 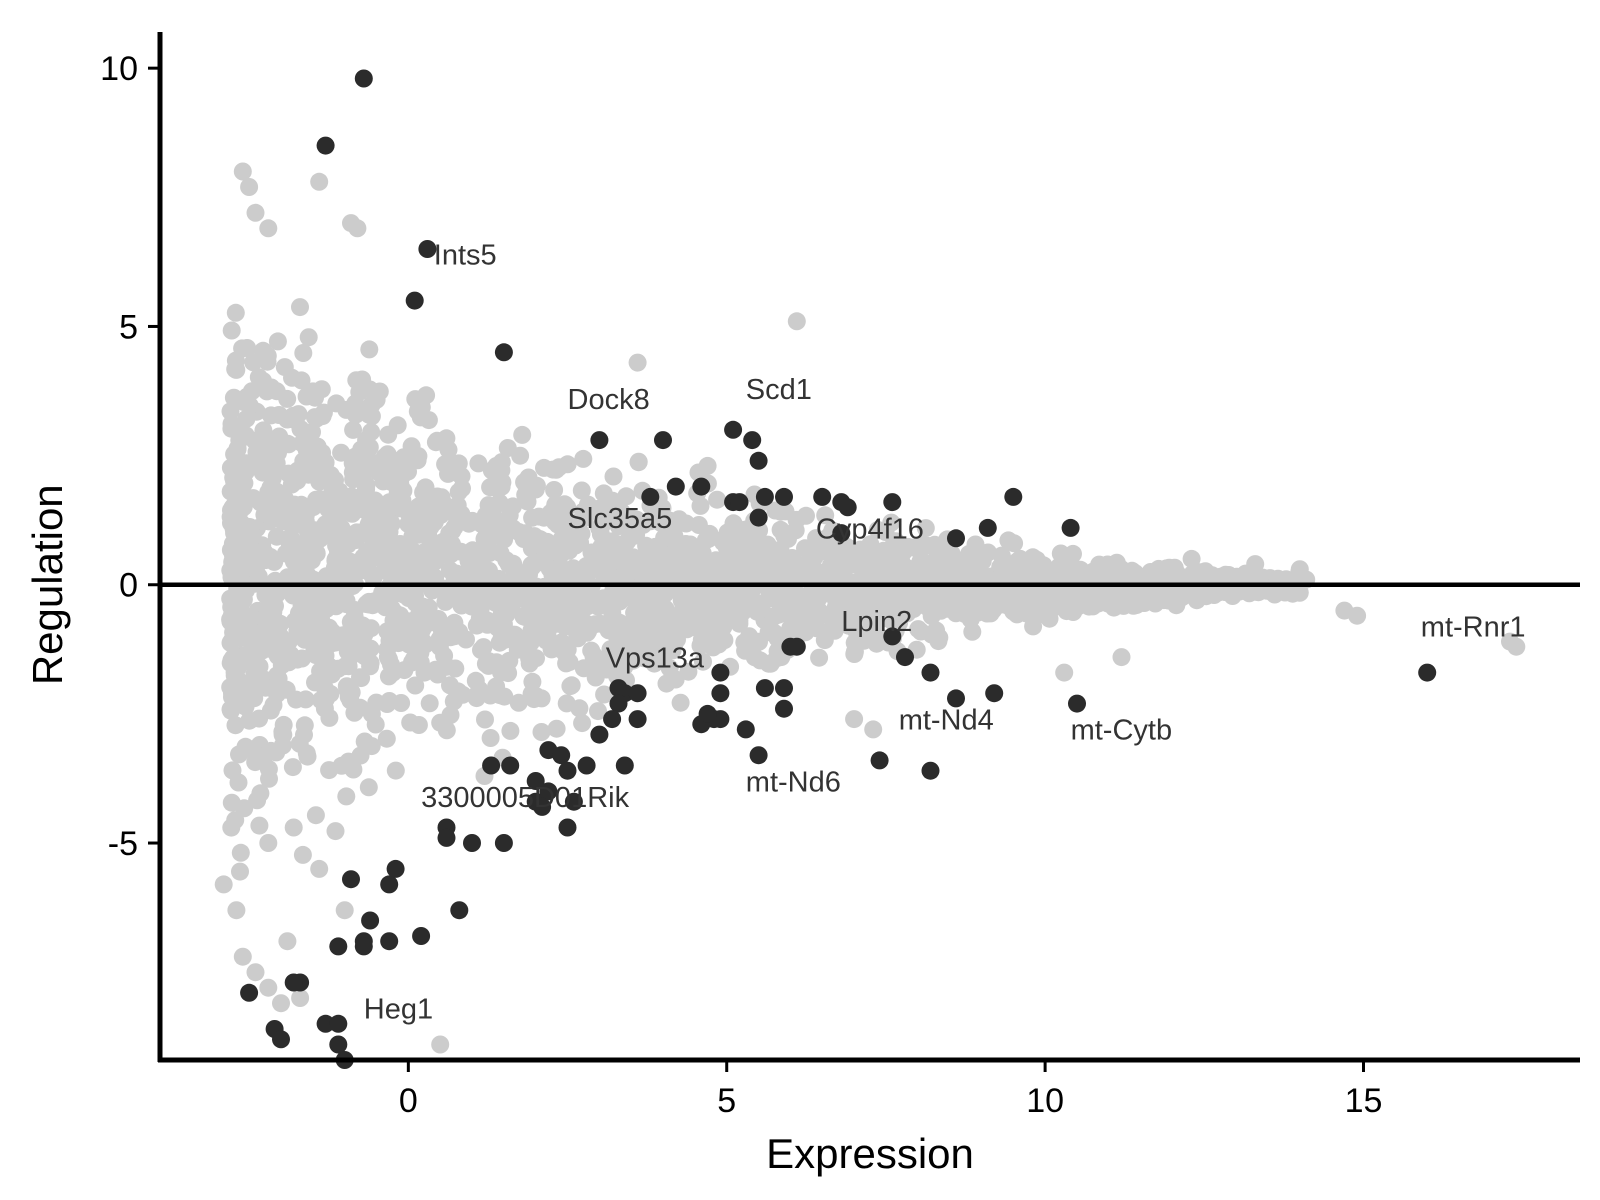 What do you see at coordinates (408, 1101) in the screenshot?
I see `x-tick-label: 0` at bounding box center [408, 1101].